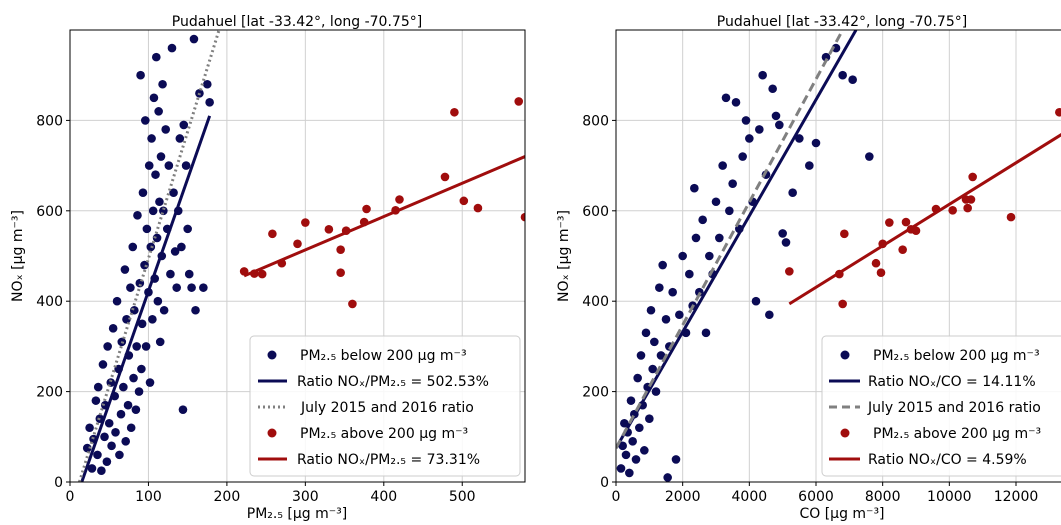  What do you see at coordinates (384, 434) in the screenshot?
I see `left-legend-item-4: PM₂.₅ above 200 μg m⁻³` at bounding box center [384, 434].